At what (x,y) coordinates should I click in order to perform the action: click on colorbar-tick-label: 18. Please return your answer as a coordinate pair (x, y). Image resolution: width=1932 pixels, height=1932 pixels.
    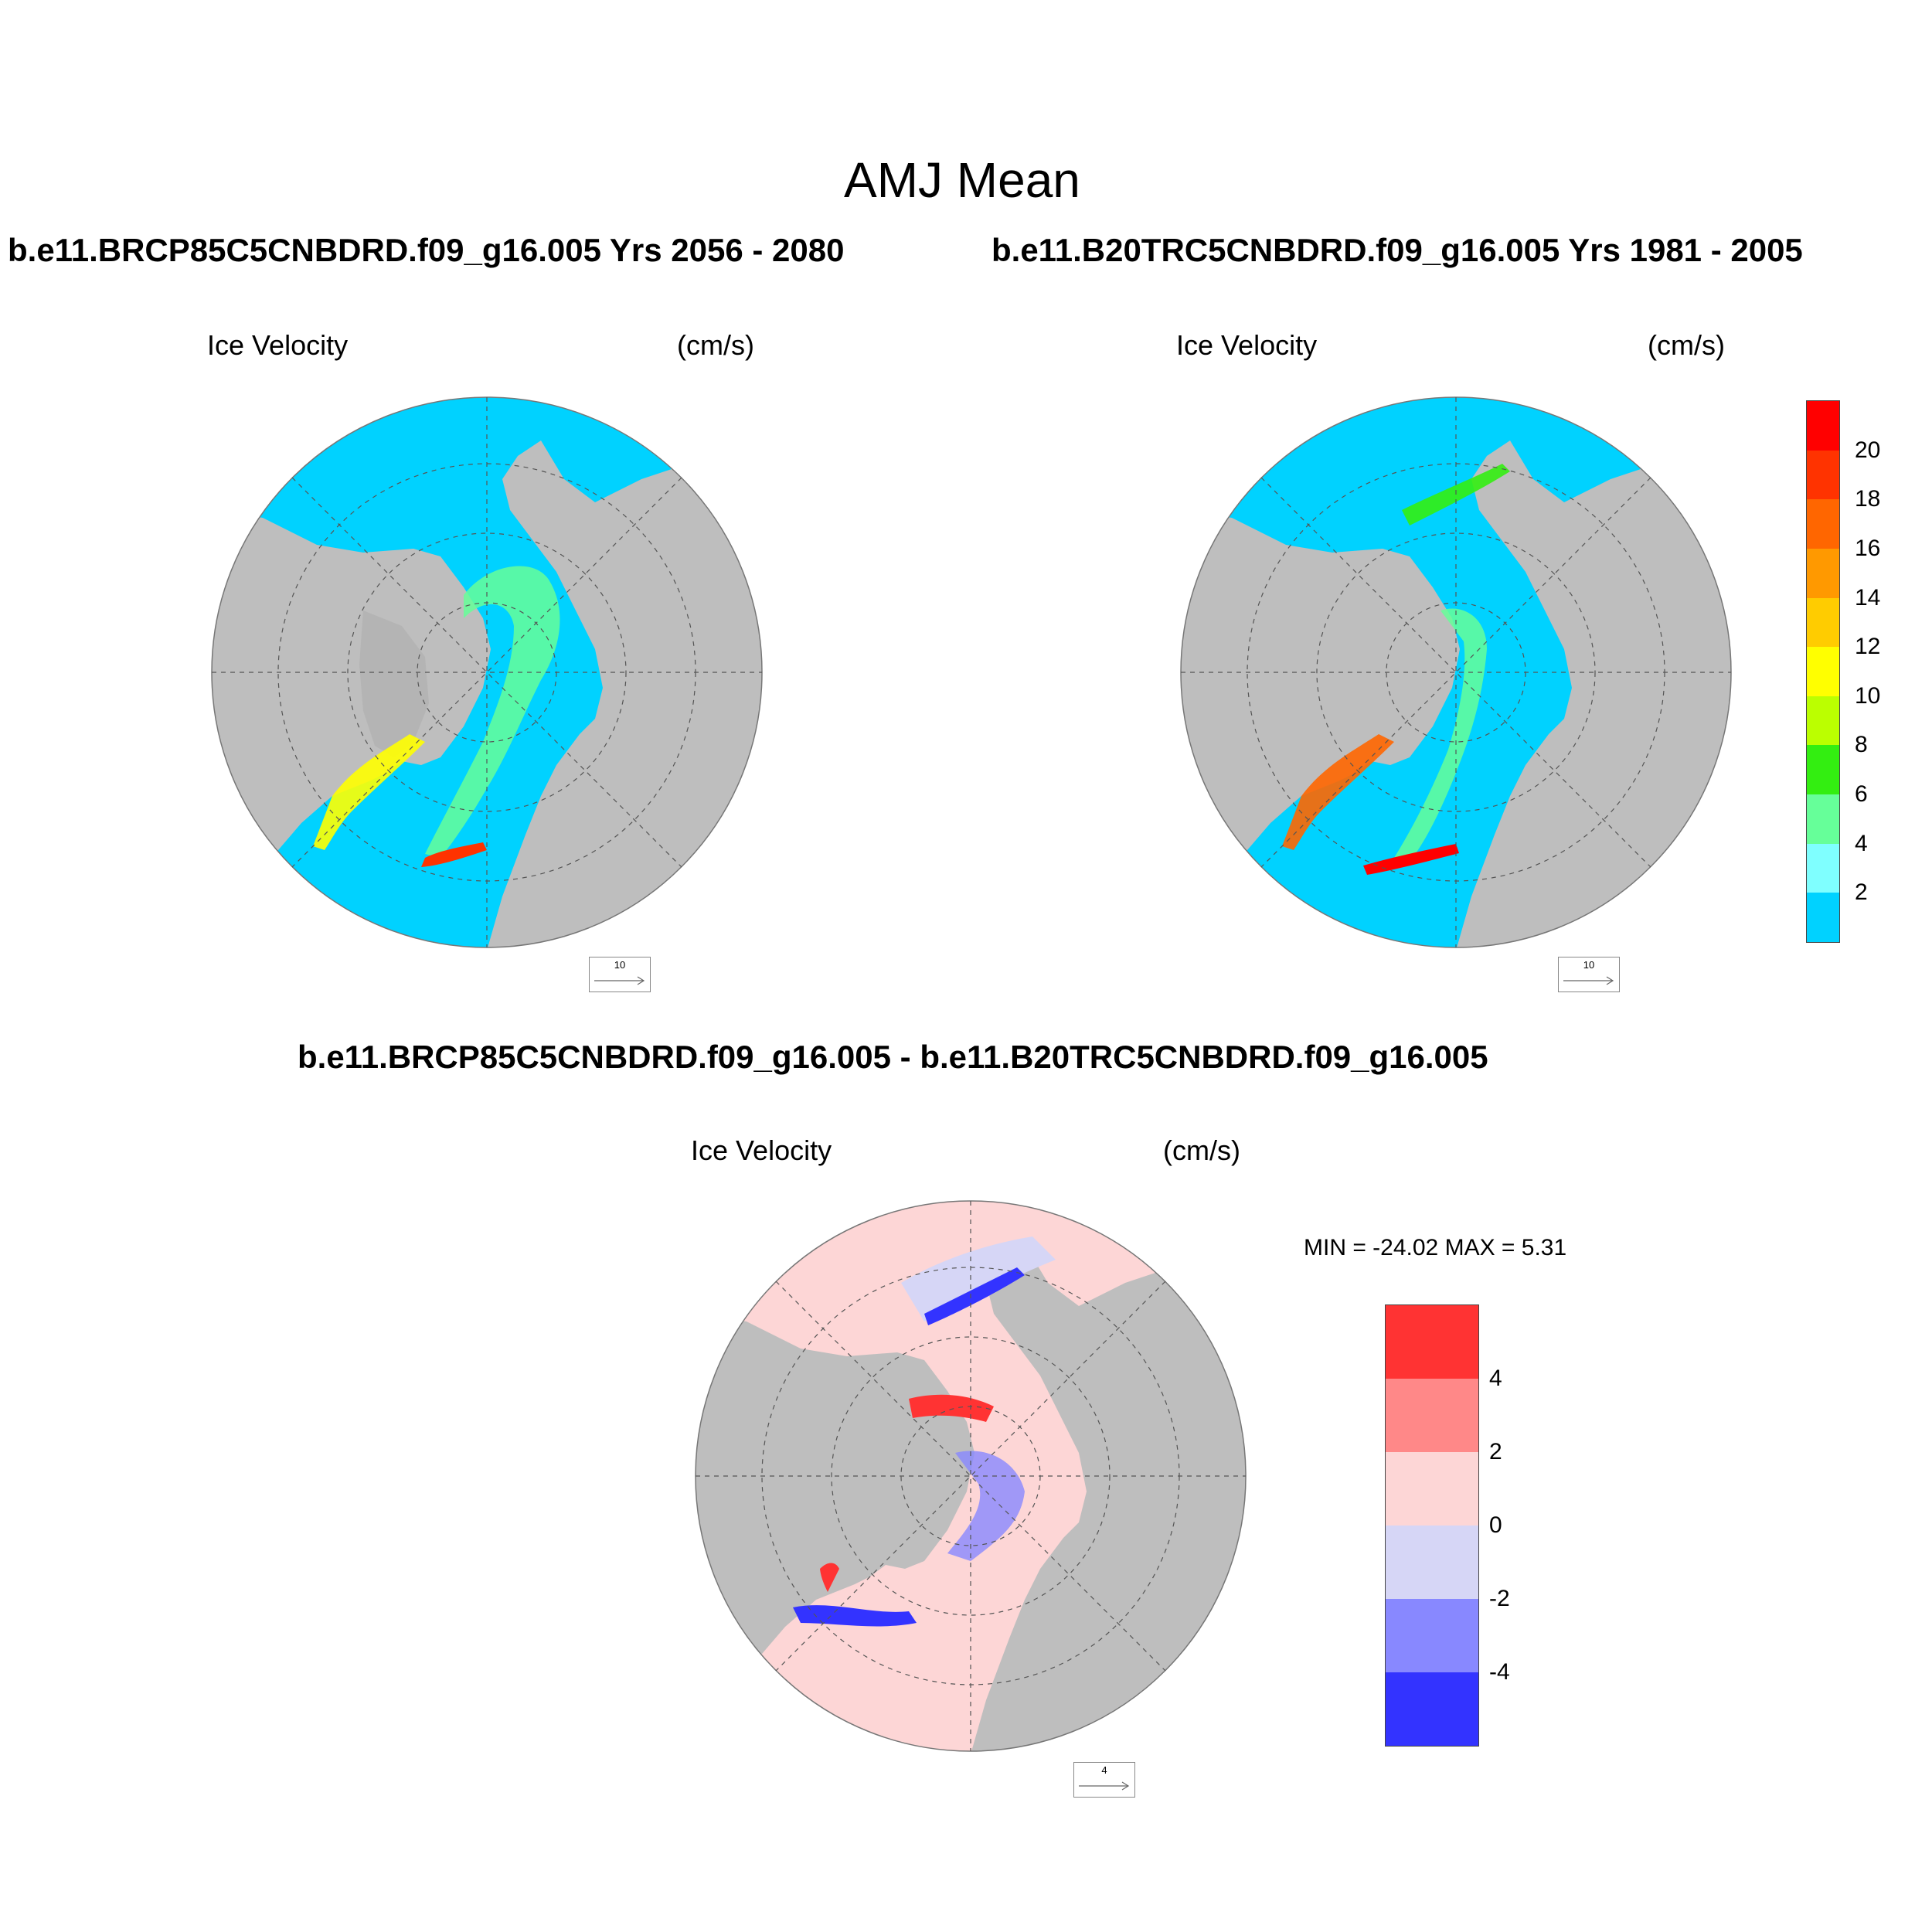
    Looking at the image, I should click on (1868, 499).